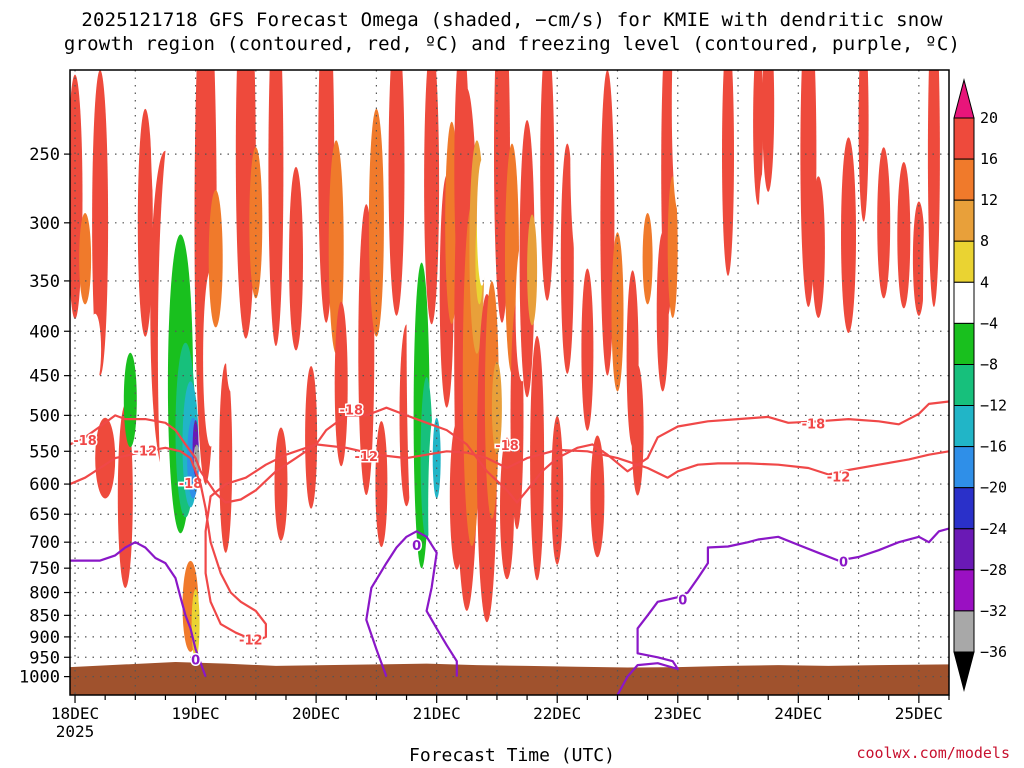 This screenshot has height=768, width=1024. Describe the element at coordinates (678, 713) in the screenshot. I see `x-tick-label: 23DEC` at that location.